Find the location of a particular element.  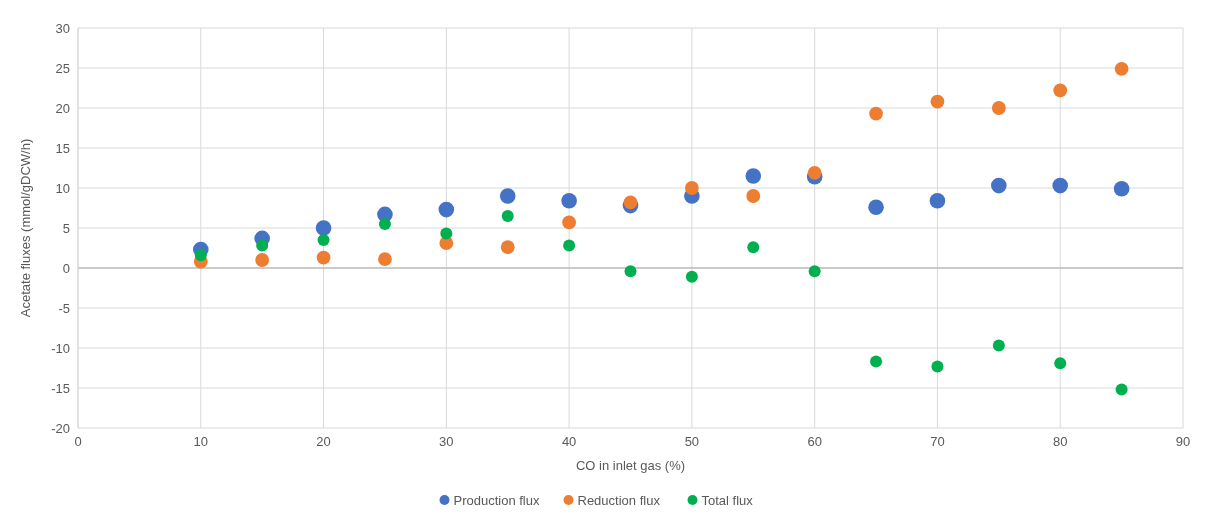

x-axis-title: CO in inlet gas (%) is located at coordinates (630, 465).